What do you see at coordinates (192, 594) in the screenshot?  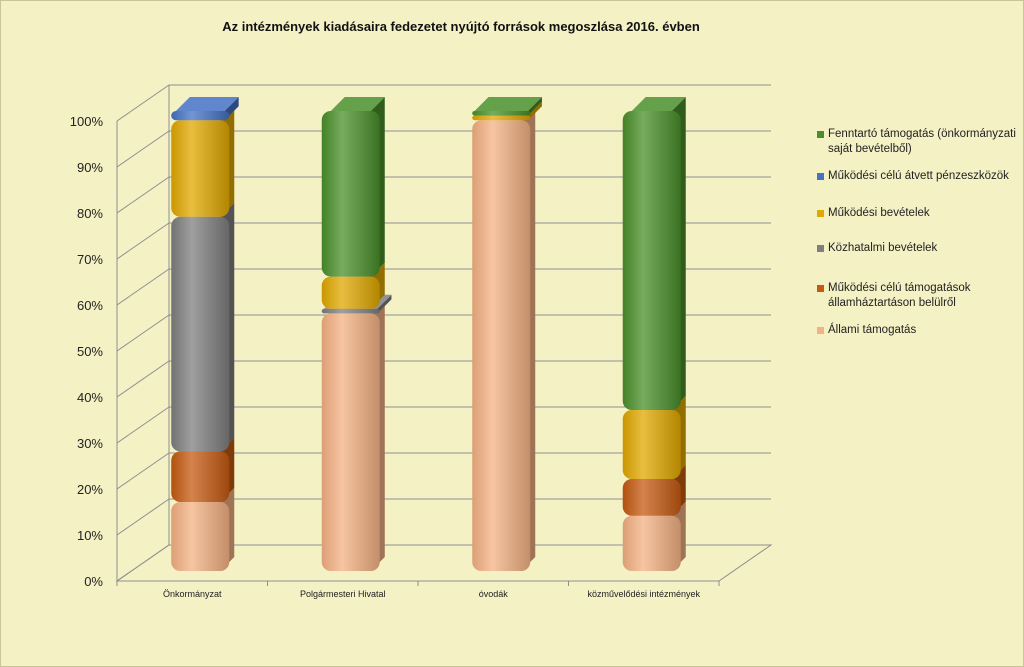 I see `x-tick-label: Önkormányzat` at bounding box center [192, 594].